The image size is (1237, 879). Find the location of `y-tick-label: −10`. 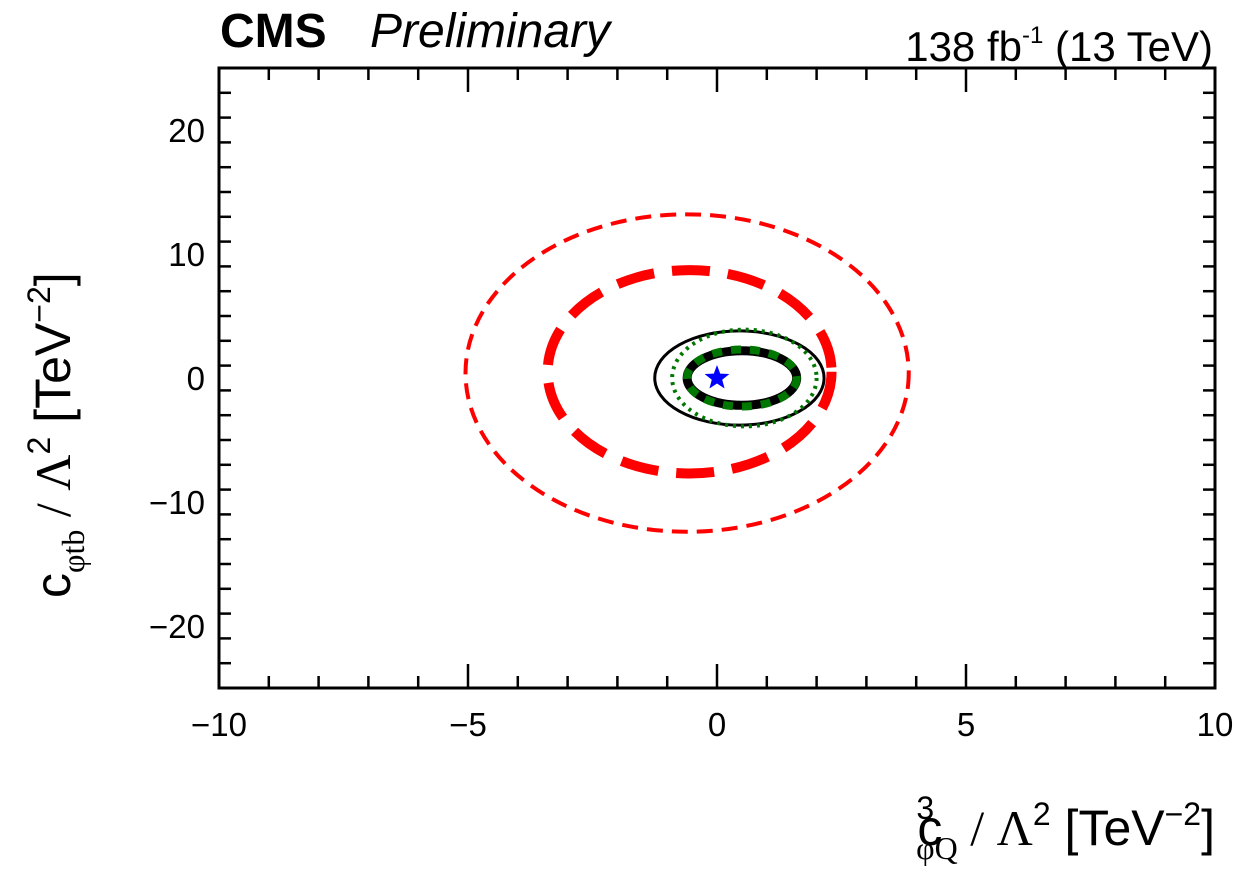

y-tick-label: −10 is located at coordinates (177, 502).